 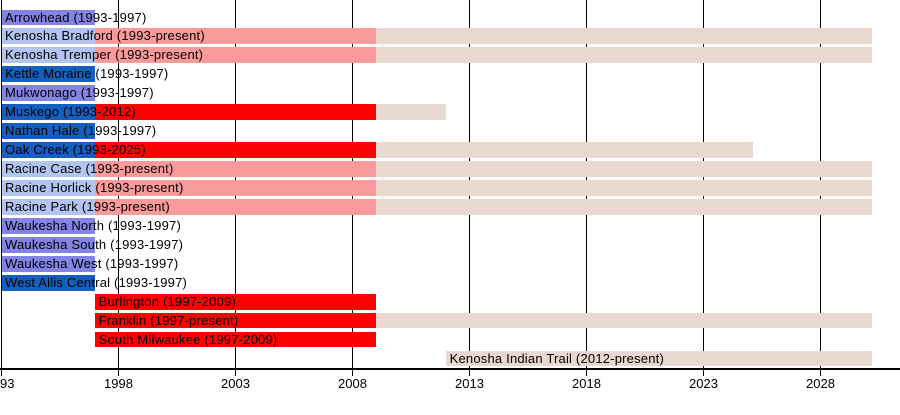 What do you see at coordinates (1, 184) in the screenshot?
I see `gridline-1993` at bounding box center [1, 184].